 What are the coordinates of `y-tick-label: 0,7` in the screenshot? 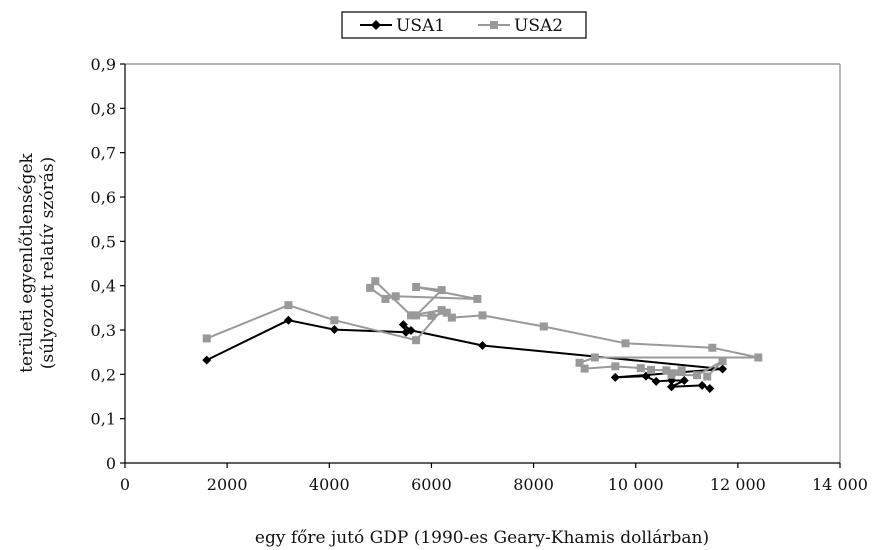 It's located at (103, 153).